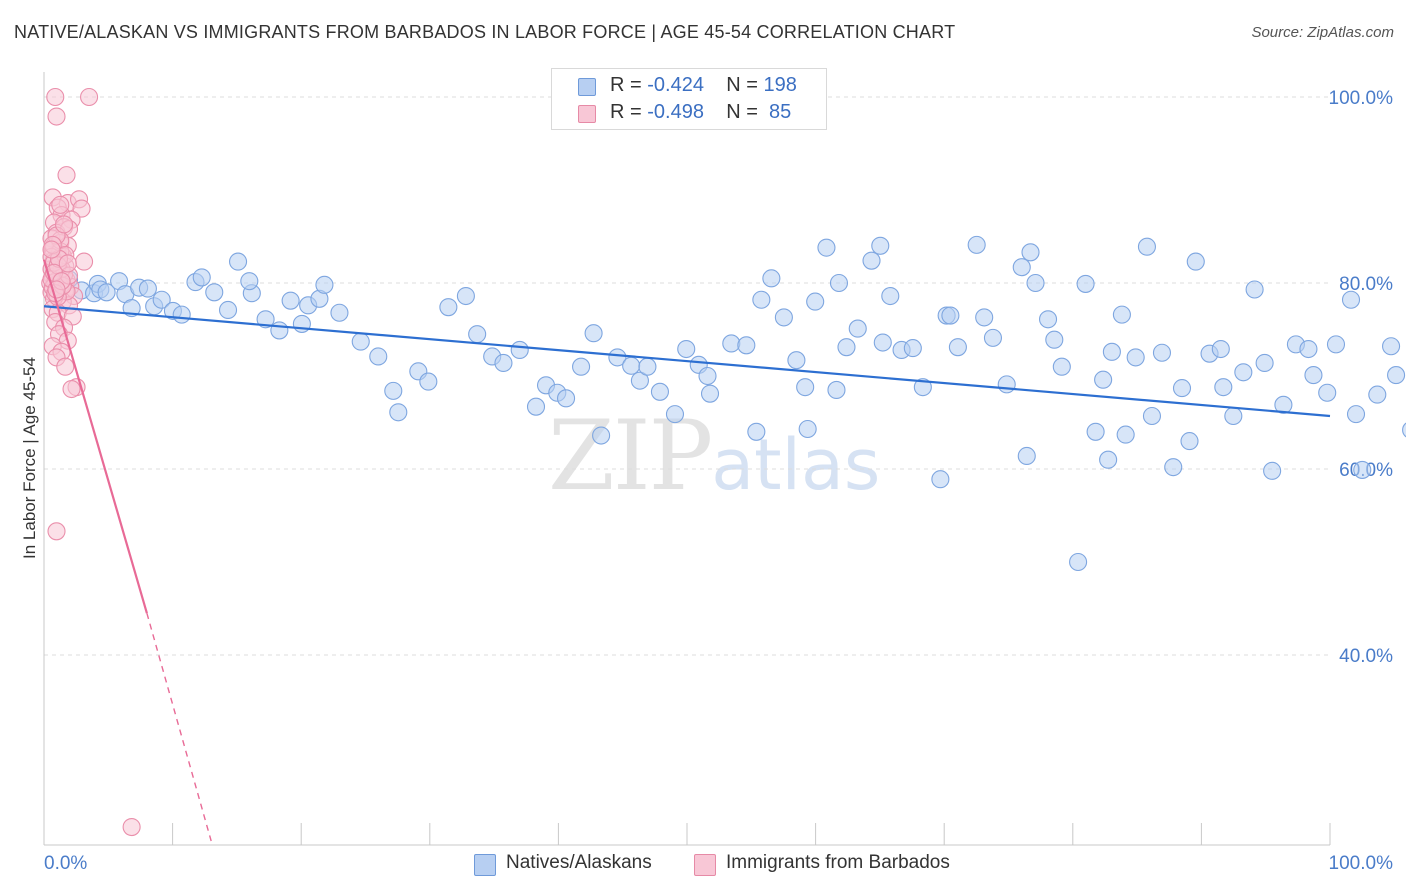 This screenshot has height=892, width=1406. Describe the element at coordinates (1322, 32) in the screenshot. I see `source-note: Source: ZipAtlas.com` at that location.